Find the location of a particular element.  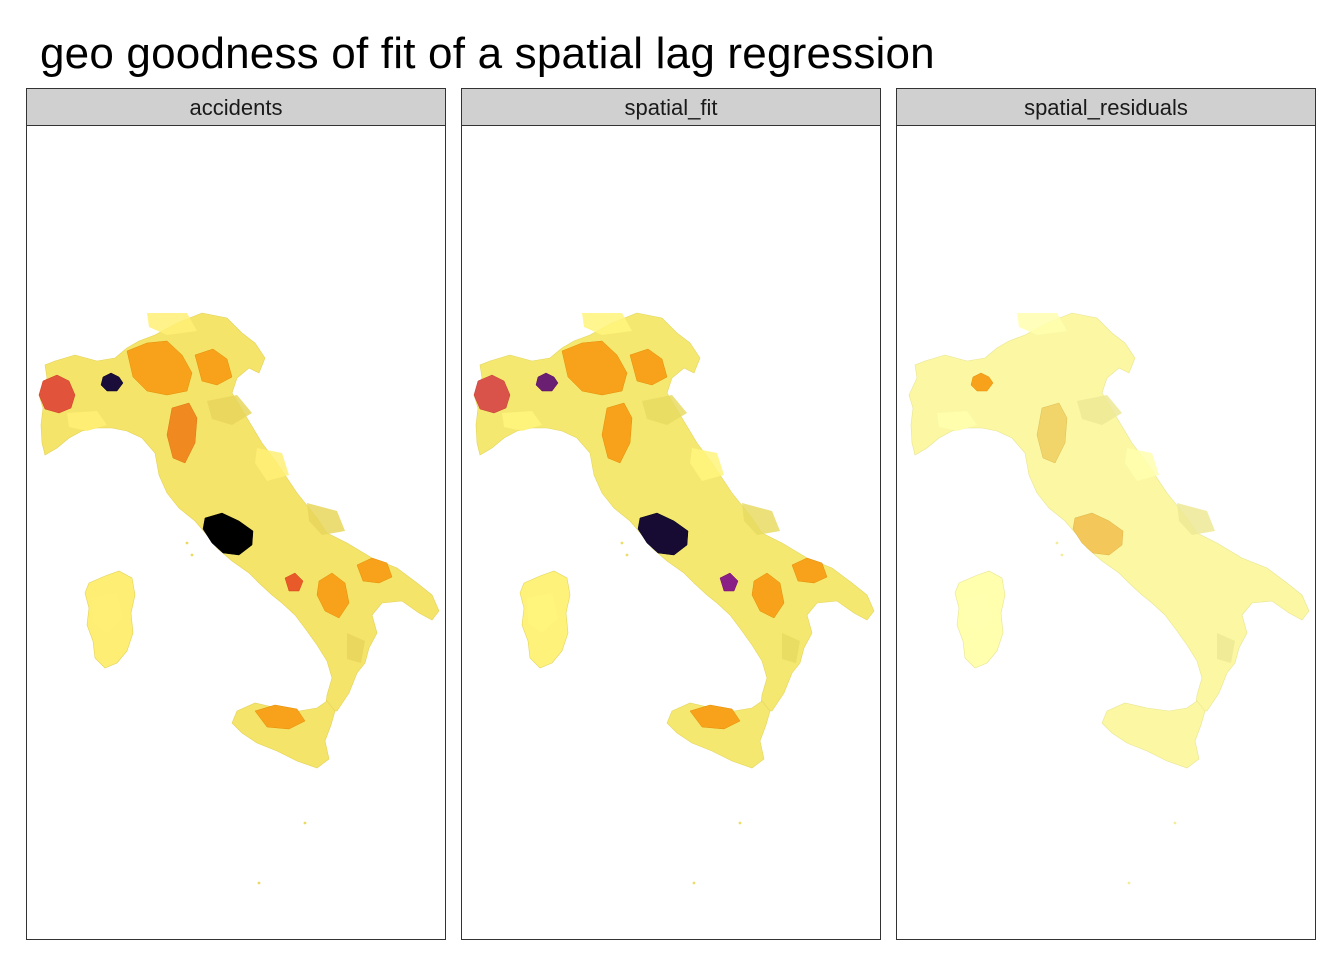

sicily-region is located at coordinates (1153, 734).